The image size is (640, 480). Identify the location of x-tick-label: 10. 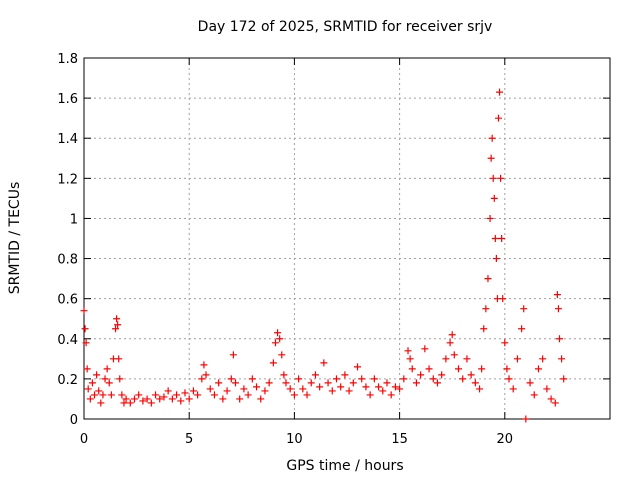
(294, 439).